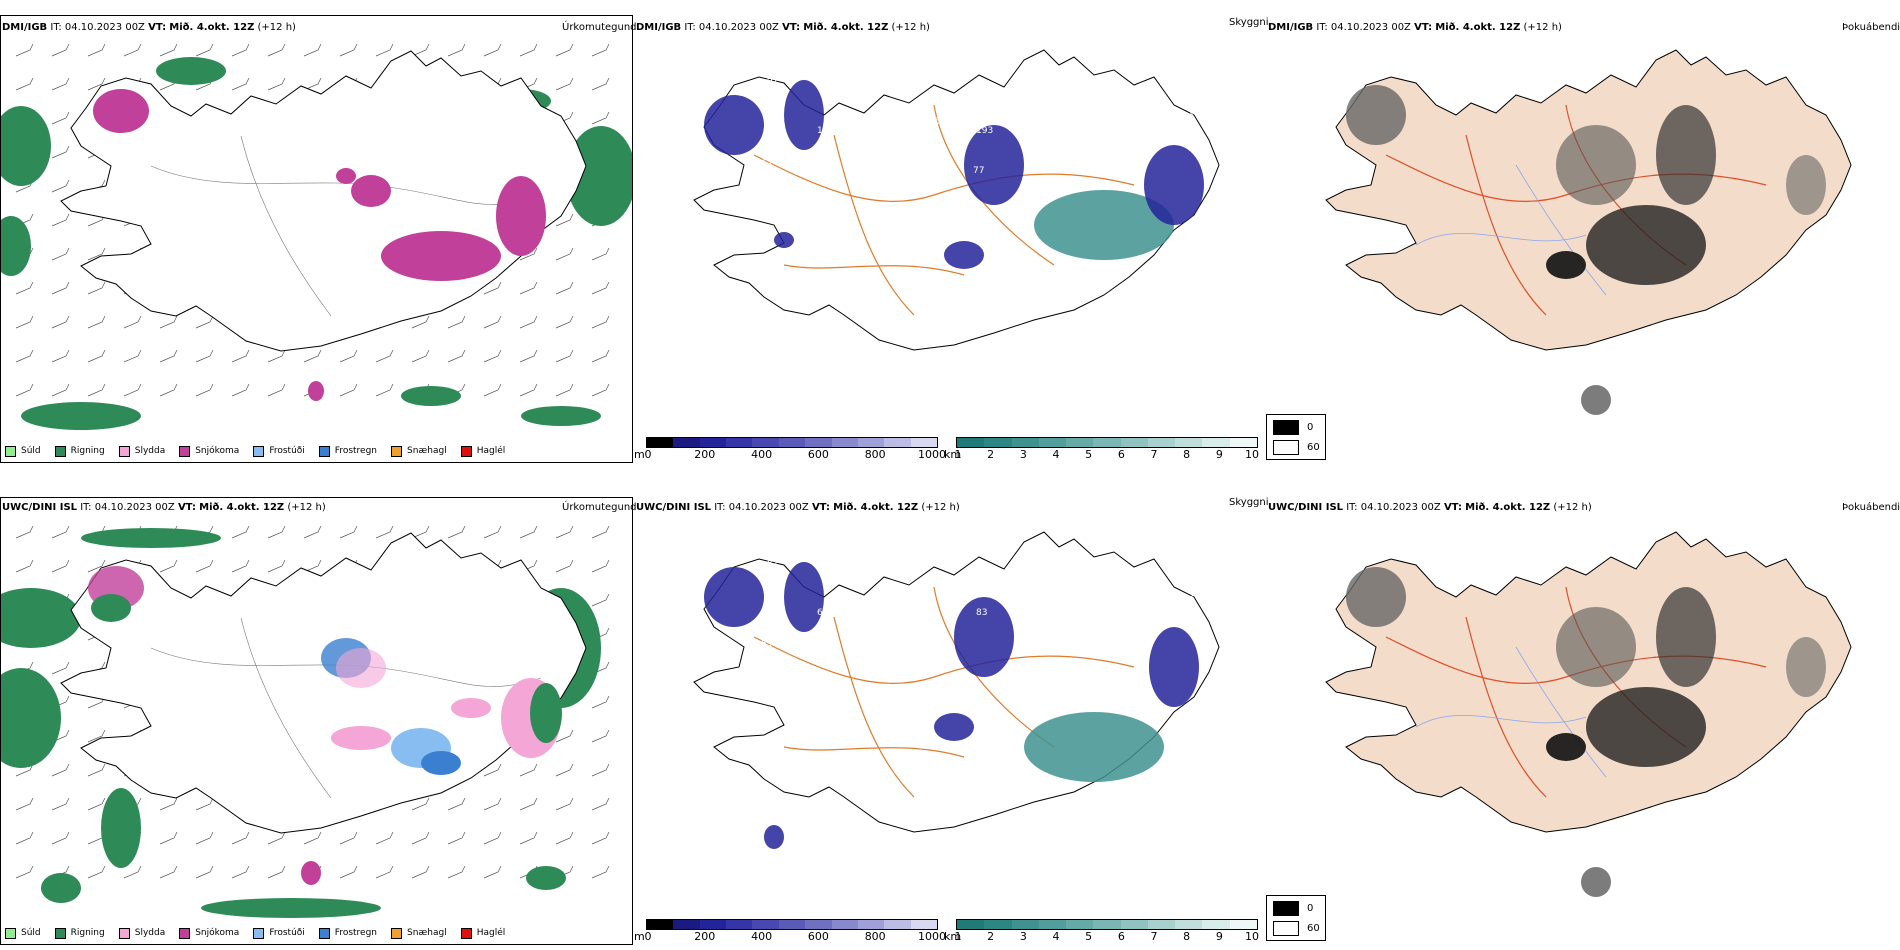  What do you see at coordinates (25, 27) in the screenshot?
I see `model-name: DMI/IGB` at bounding box center [25, 27].